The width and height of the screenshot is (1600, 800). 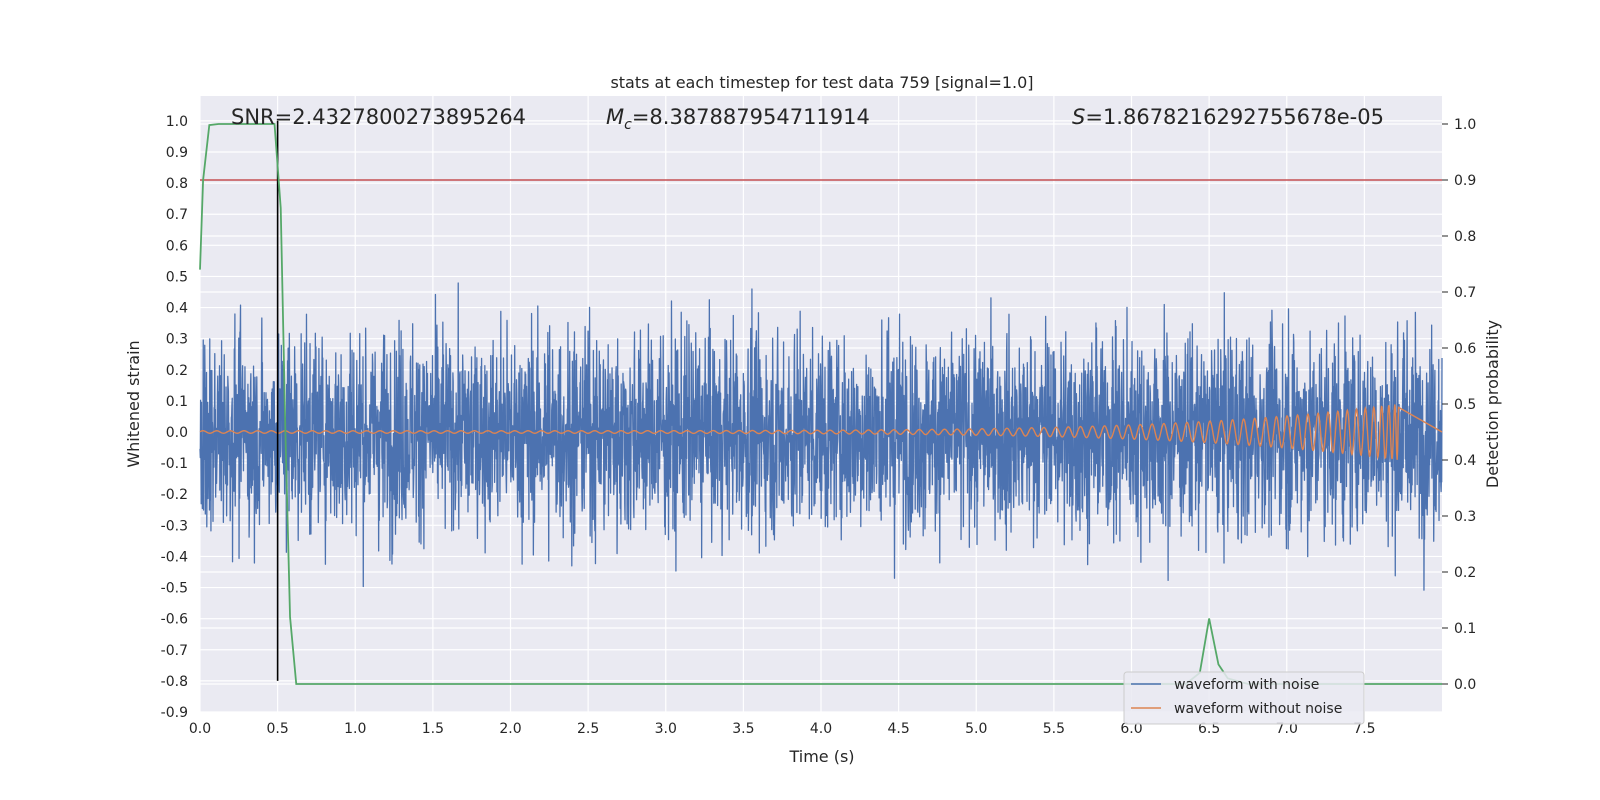 I want to click on x-tick-label: 7.0, so click(x=1287, y=729).